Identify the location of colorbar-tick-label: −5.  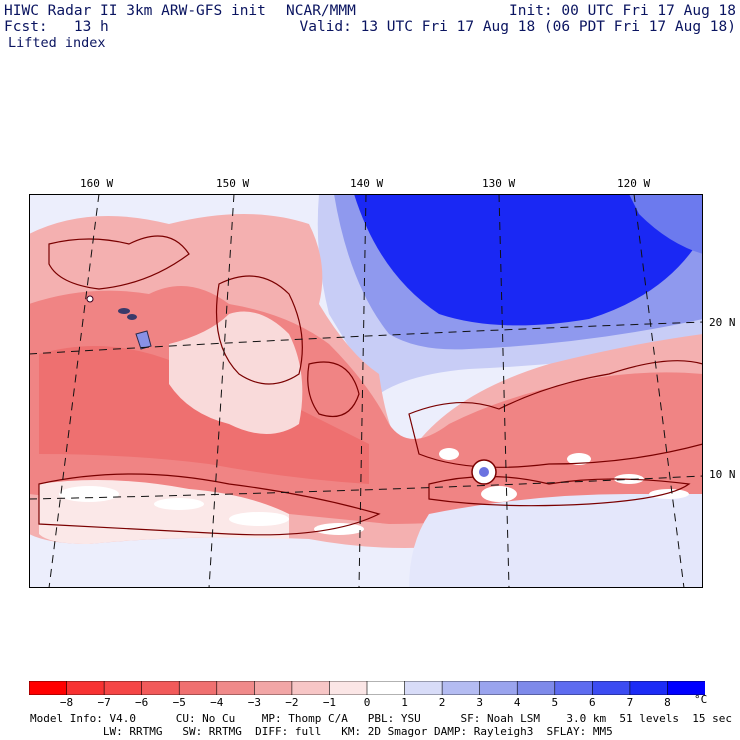
(179, 702).